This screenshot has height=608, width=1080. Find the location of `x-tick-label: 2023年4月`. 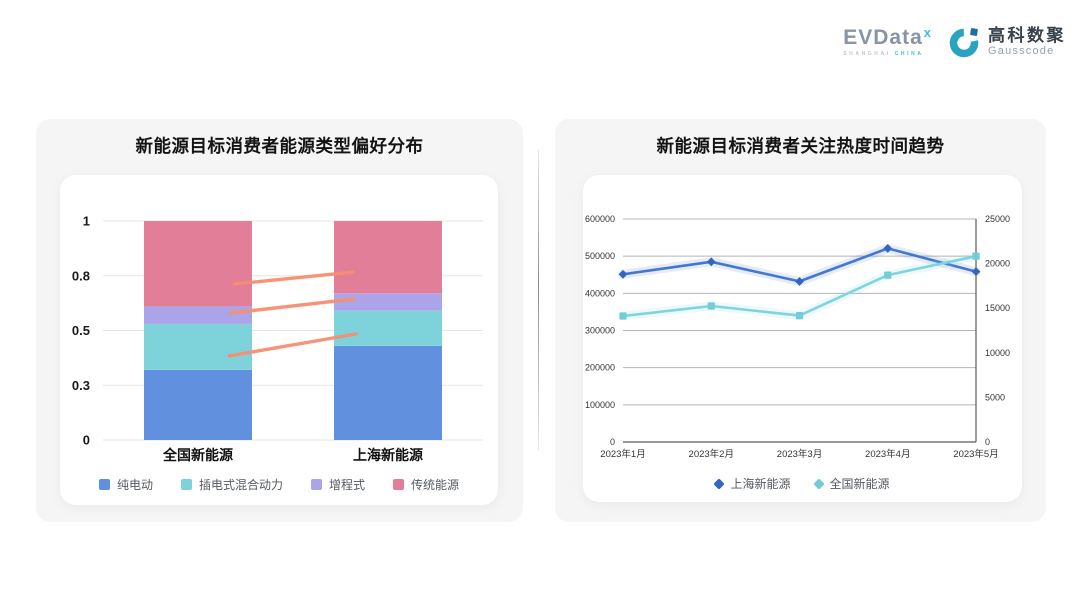

x-tick-label: 2023年4月 is located at coordinates (887, 454).